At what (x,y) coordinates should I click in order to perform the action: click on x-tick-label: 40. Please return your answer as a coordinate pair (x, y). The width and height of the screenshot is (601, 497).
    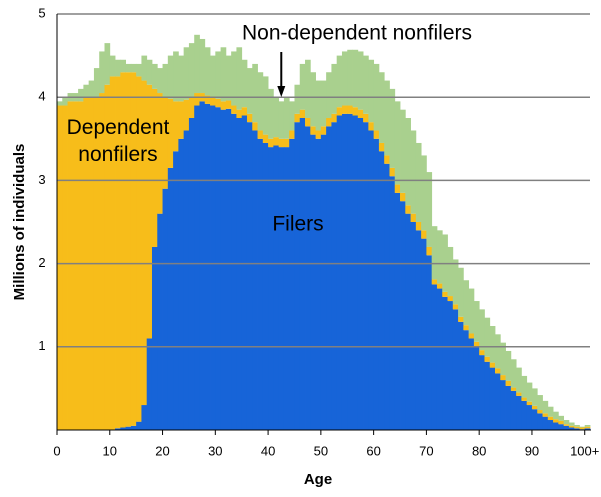
    Looking at the image, I should click on (268, 450).